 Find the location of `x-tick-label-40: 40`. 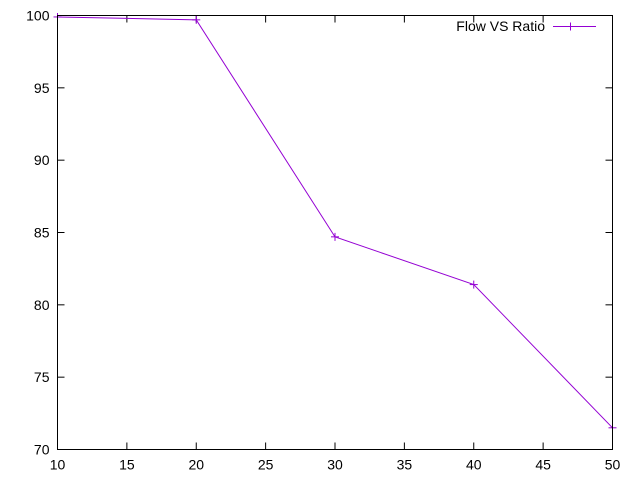

x-tick-label-40: 40 is located at coordinates (474, 465).